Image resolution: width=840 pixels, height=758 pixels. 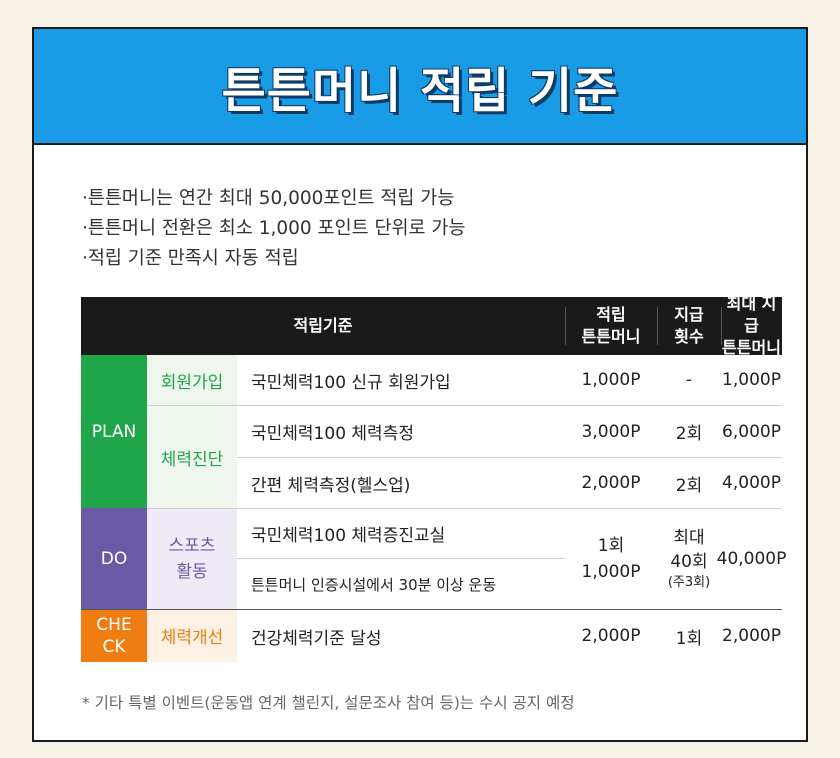 What do you see at coordinates (316, 638) in the screenshot?
I see `row-desc: 건강체력기준 달성` at bounding box center [316, 638].